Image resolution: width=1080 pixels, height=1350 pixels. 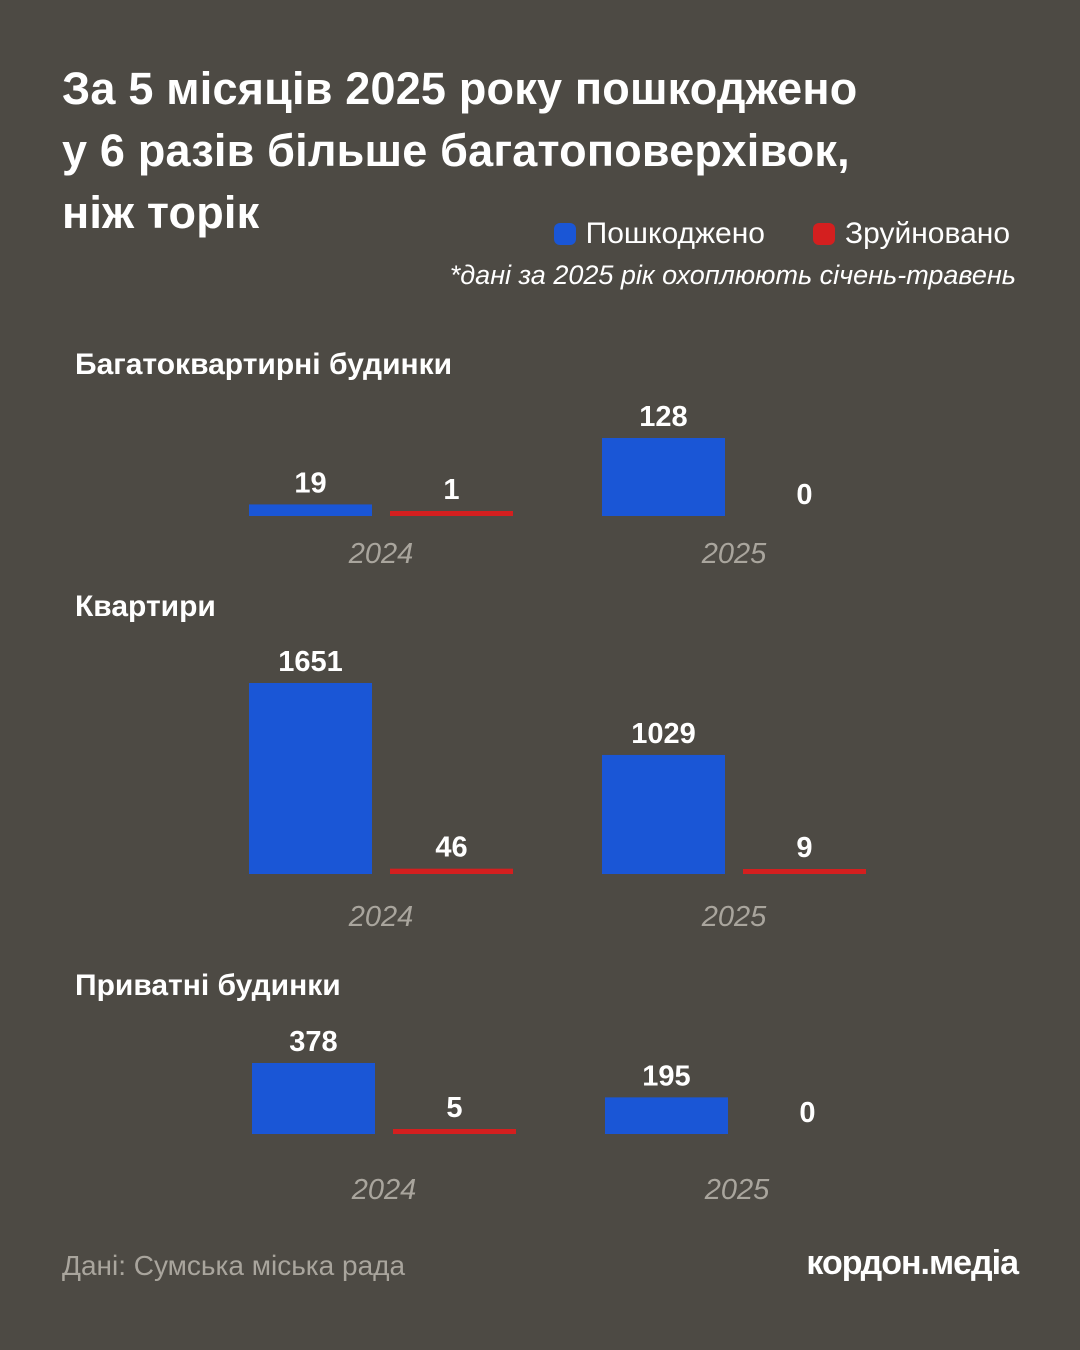 I want to click on legend-swatch-destroyed, so click(x=823, y=234).